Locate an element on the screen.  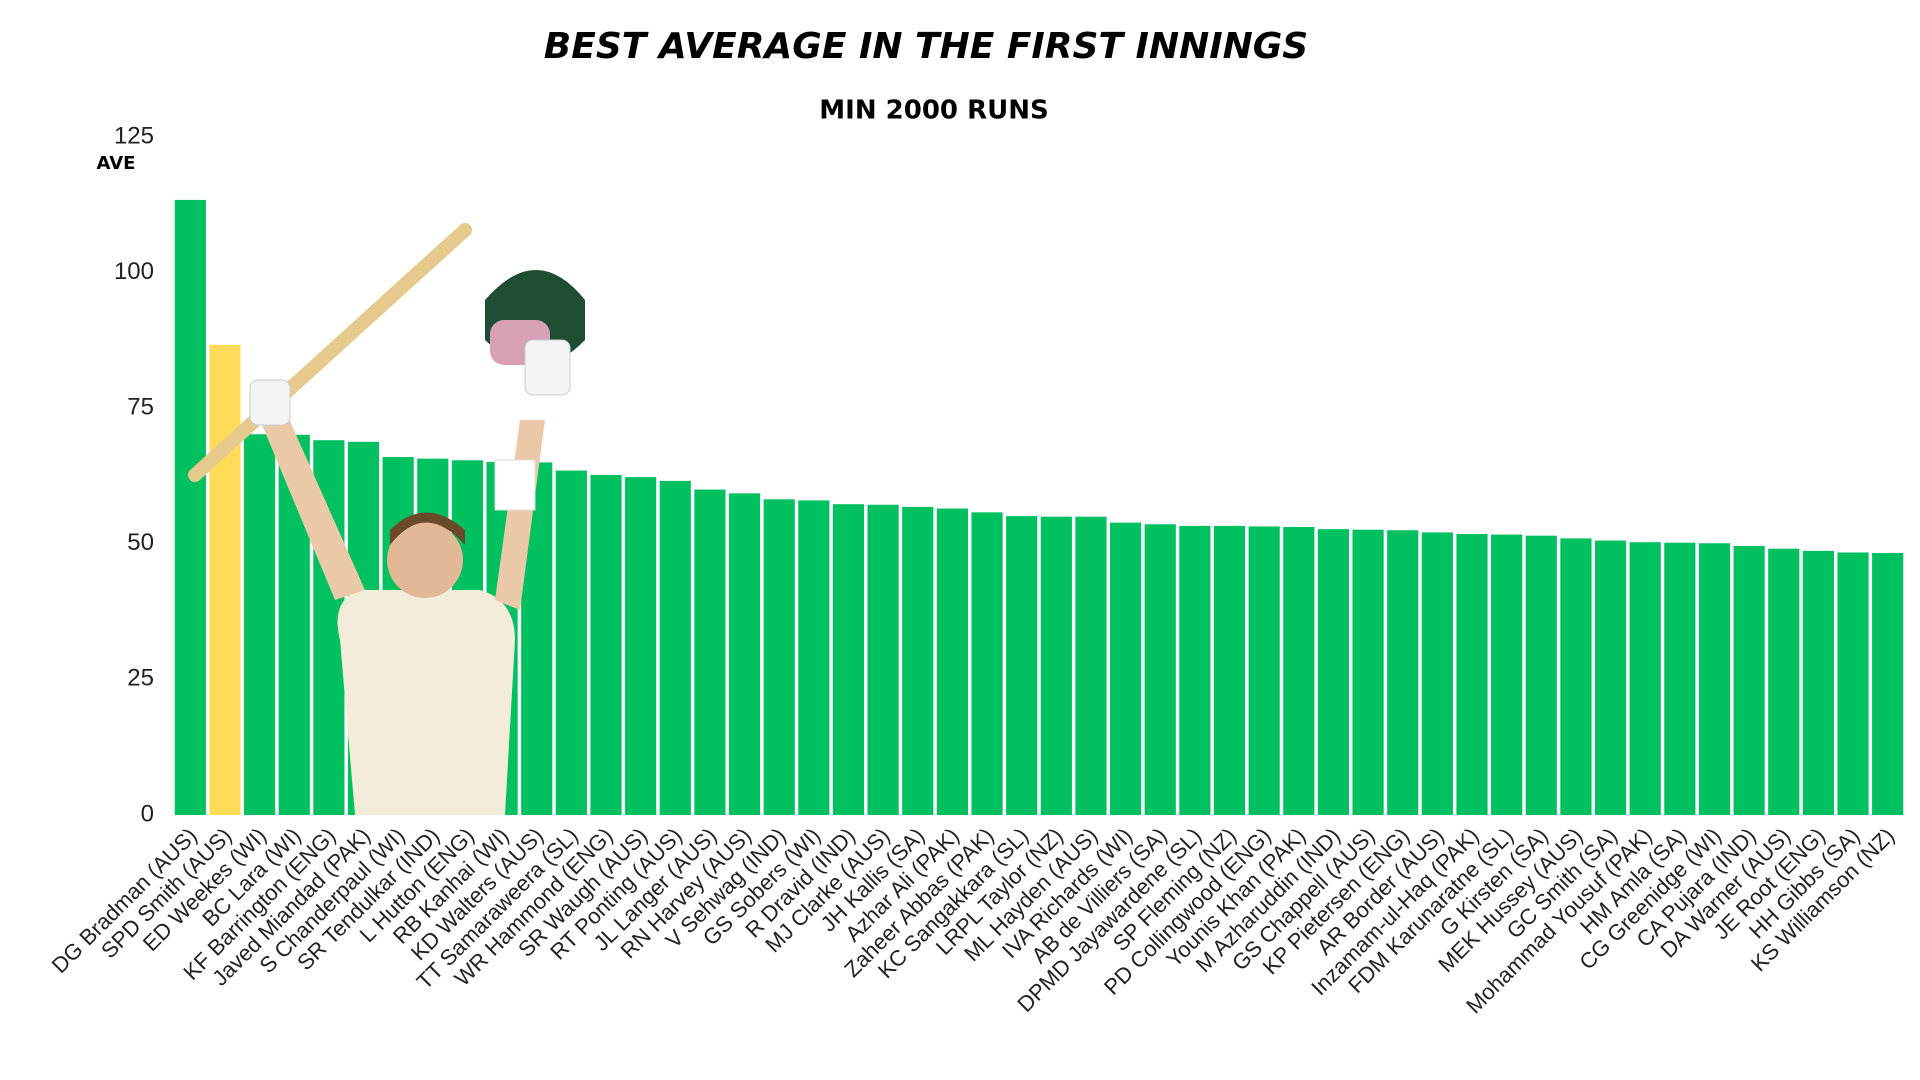
y-tick-label: 75 is located at coordinates (140, 407).